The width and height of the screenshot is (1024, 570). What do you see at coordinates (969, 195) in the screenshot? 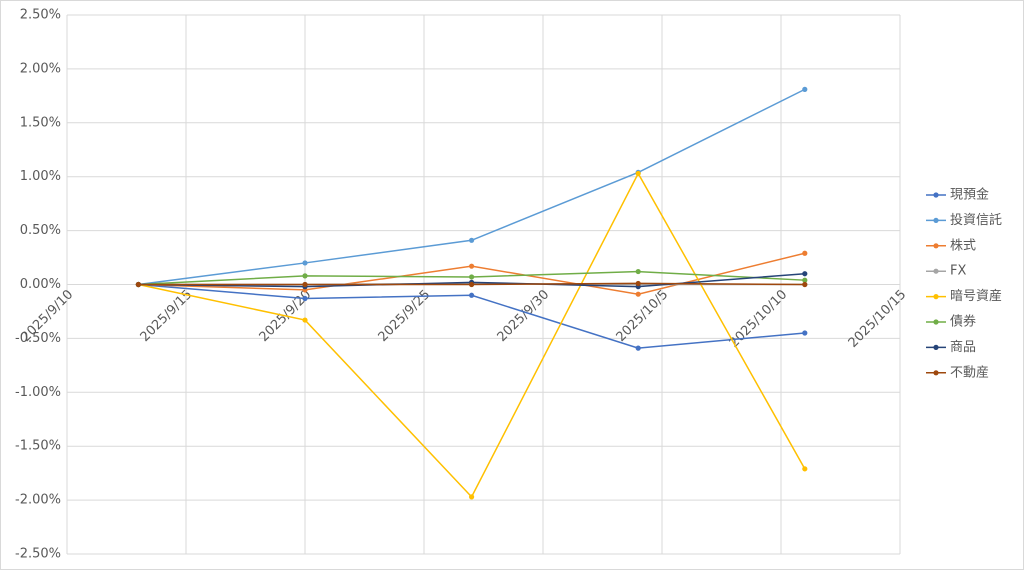
I see `legend-label: 現預金` at bounding box center [969, 195].